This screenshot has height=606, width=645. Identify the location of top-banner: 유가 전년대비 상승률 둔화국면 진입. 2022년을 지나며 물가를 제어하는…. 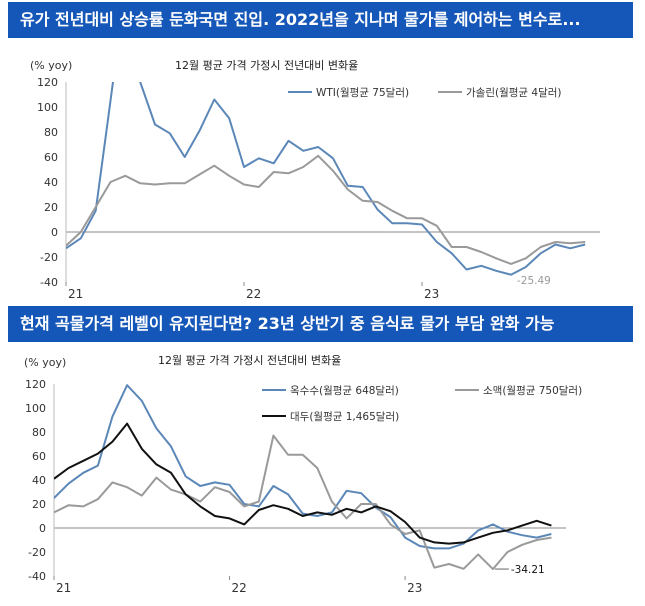
(320, 20).